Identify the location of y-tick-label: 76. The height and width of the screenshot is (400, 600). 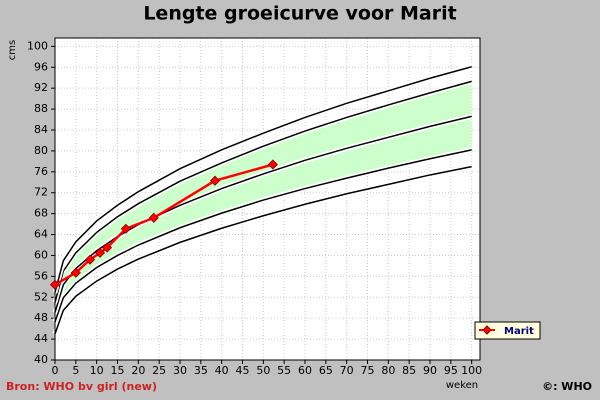
(41, 171).